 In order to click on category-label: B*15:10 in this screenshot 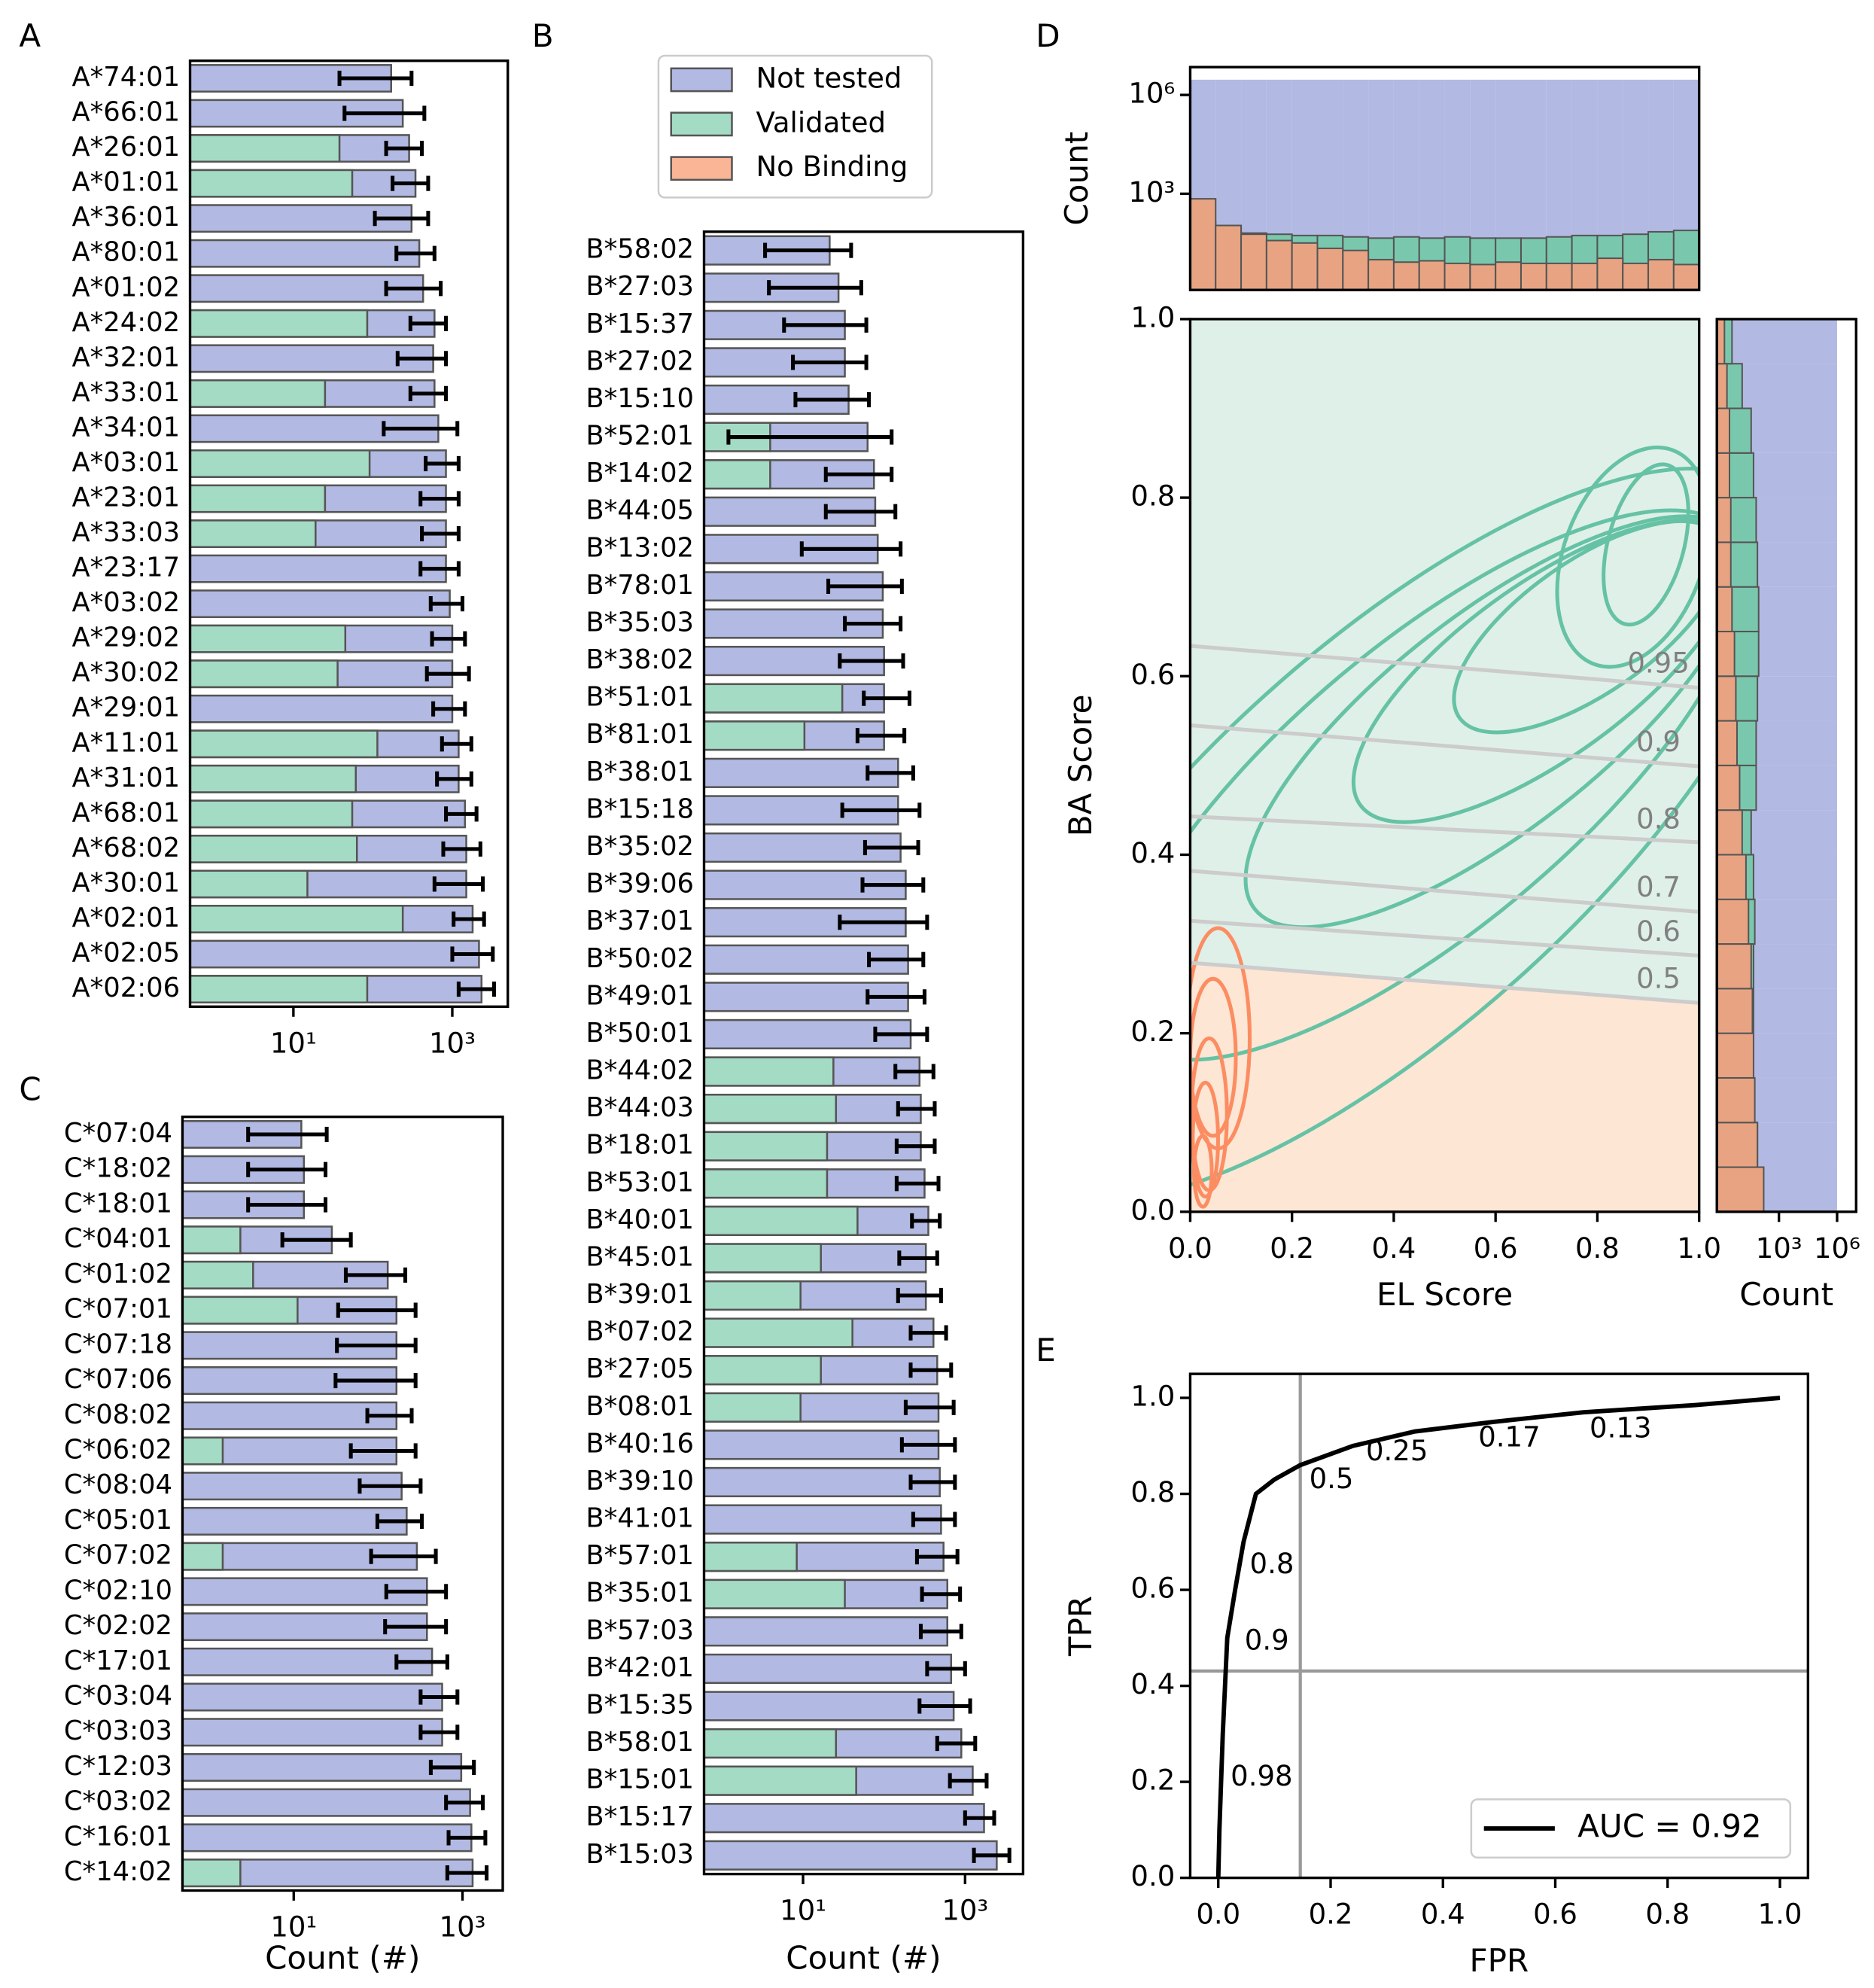, I will do `click(640, 398)`.